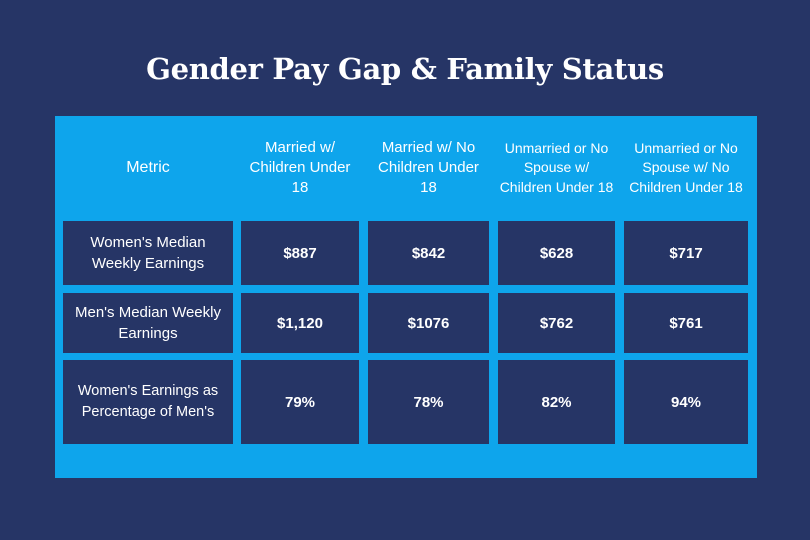 The width and height of the screenshot is (810, 540). What do you see at coordinates (148, 402) in the screenshot?
I see `row-label-earnings-percentage: Women's Earnings as Percentage of Men's` at bounding box center [148, 402].